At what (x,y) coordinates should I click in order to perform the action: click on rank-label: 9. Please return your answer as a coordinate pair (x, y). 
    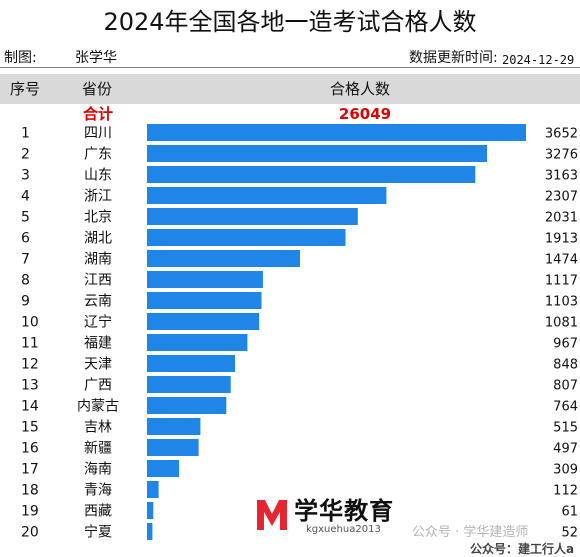
    Looking at the image, I should click on (25, 302).